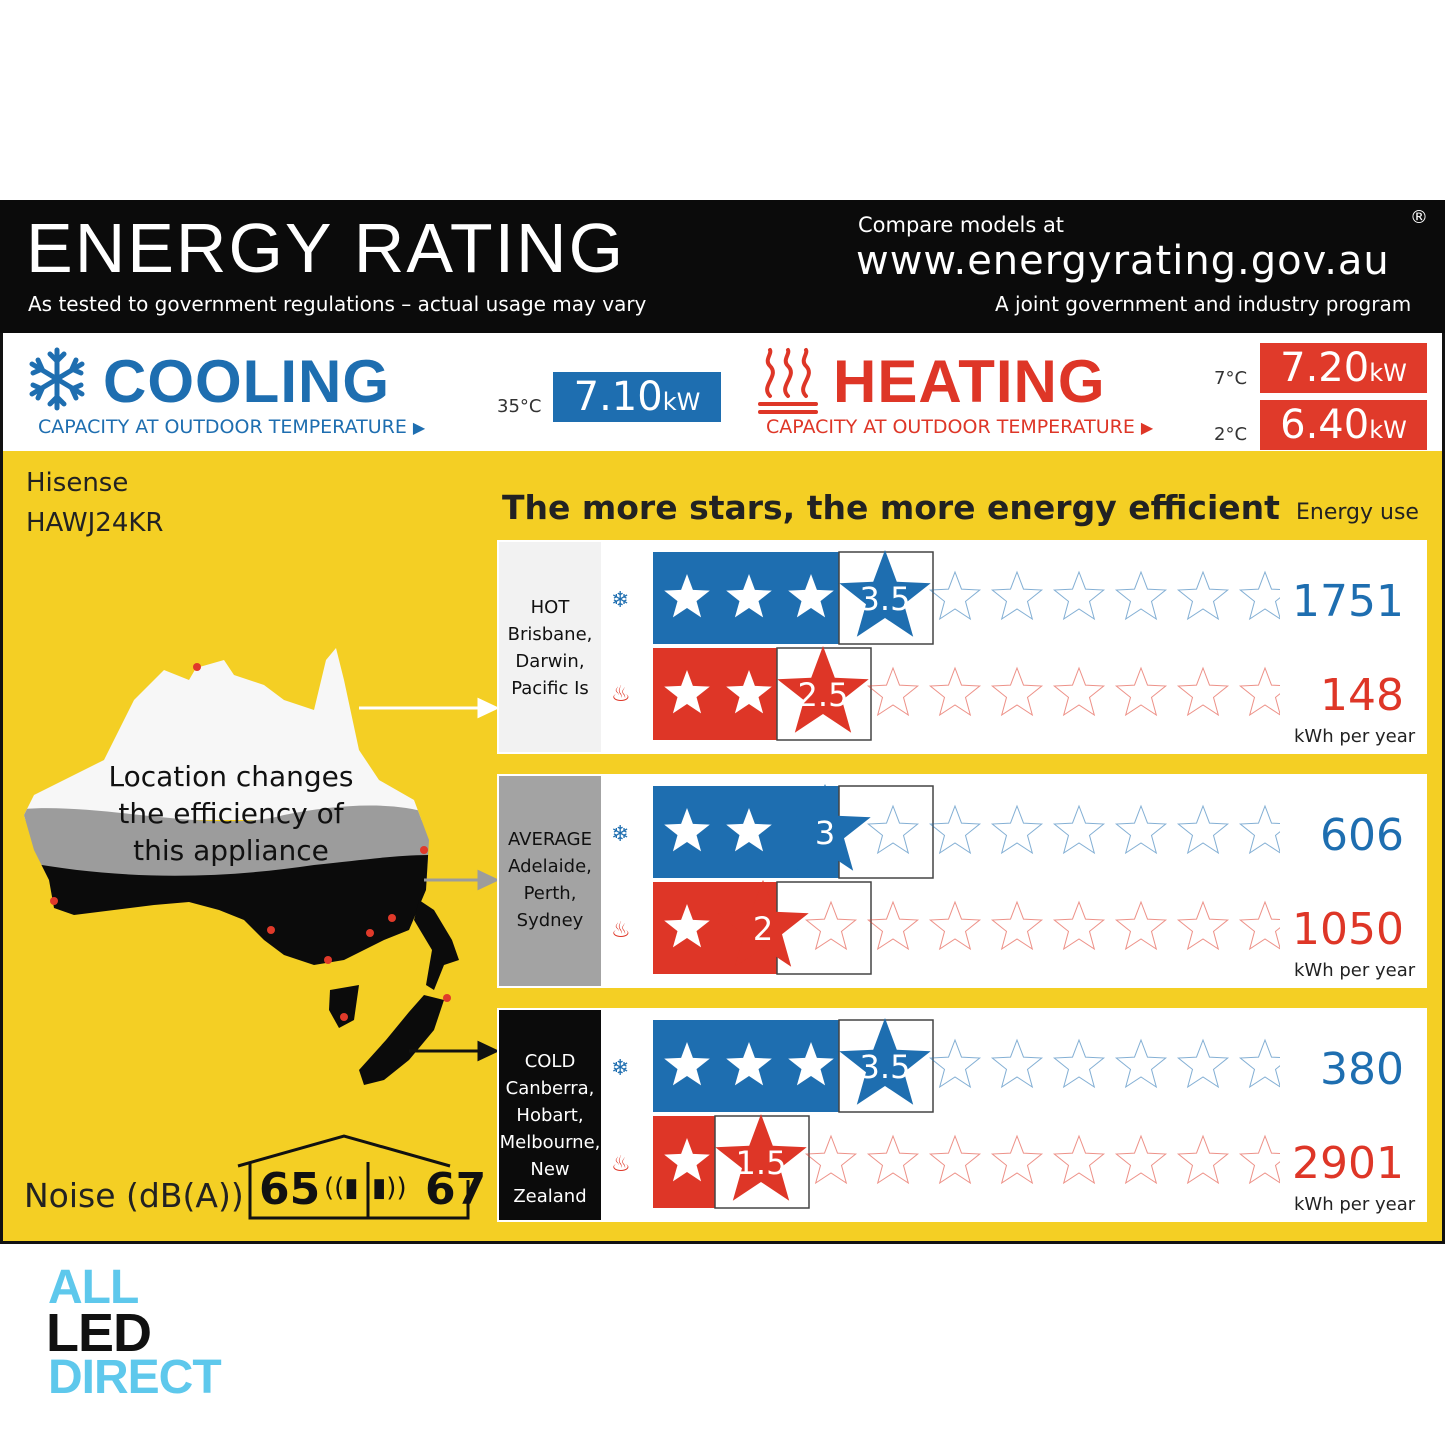  Describe the element at coordinates (550, 1115) in the screenshot. I see `zone-city: Hobart,` at that location.